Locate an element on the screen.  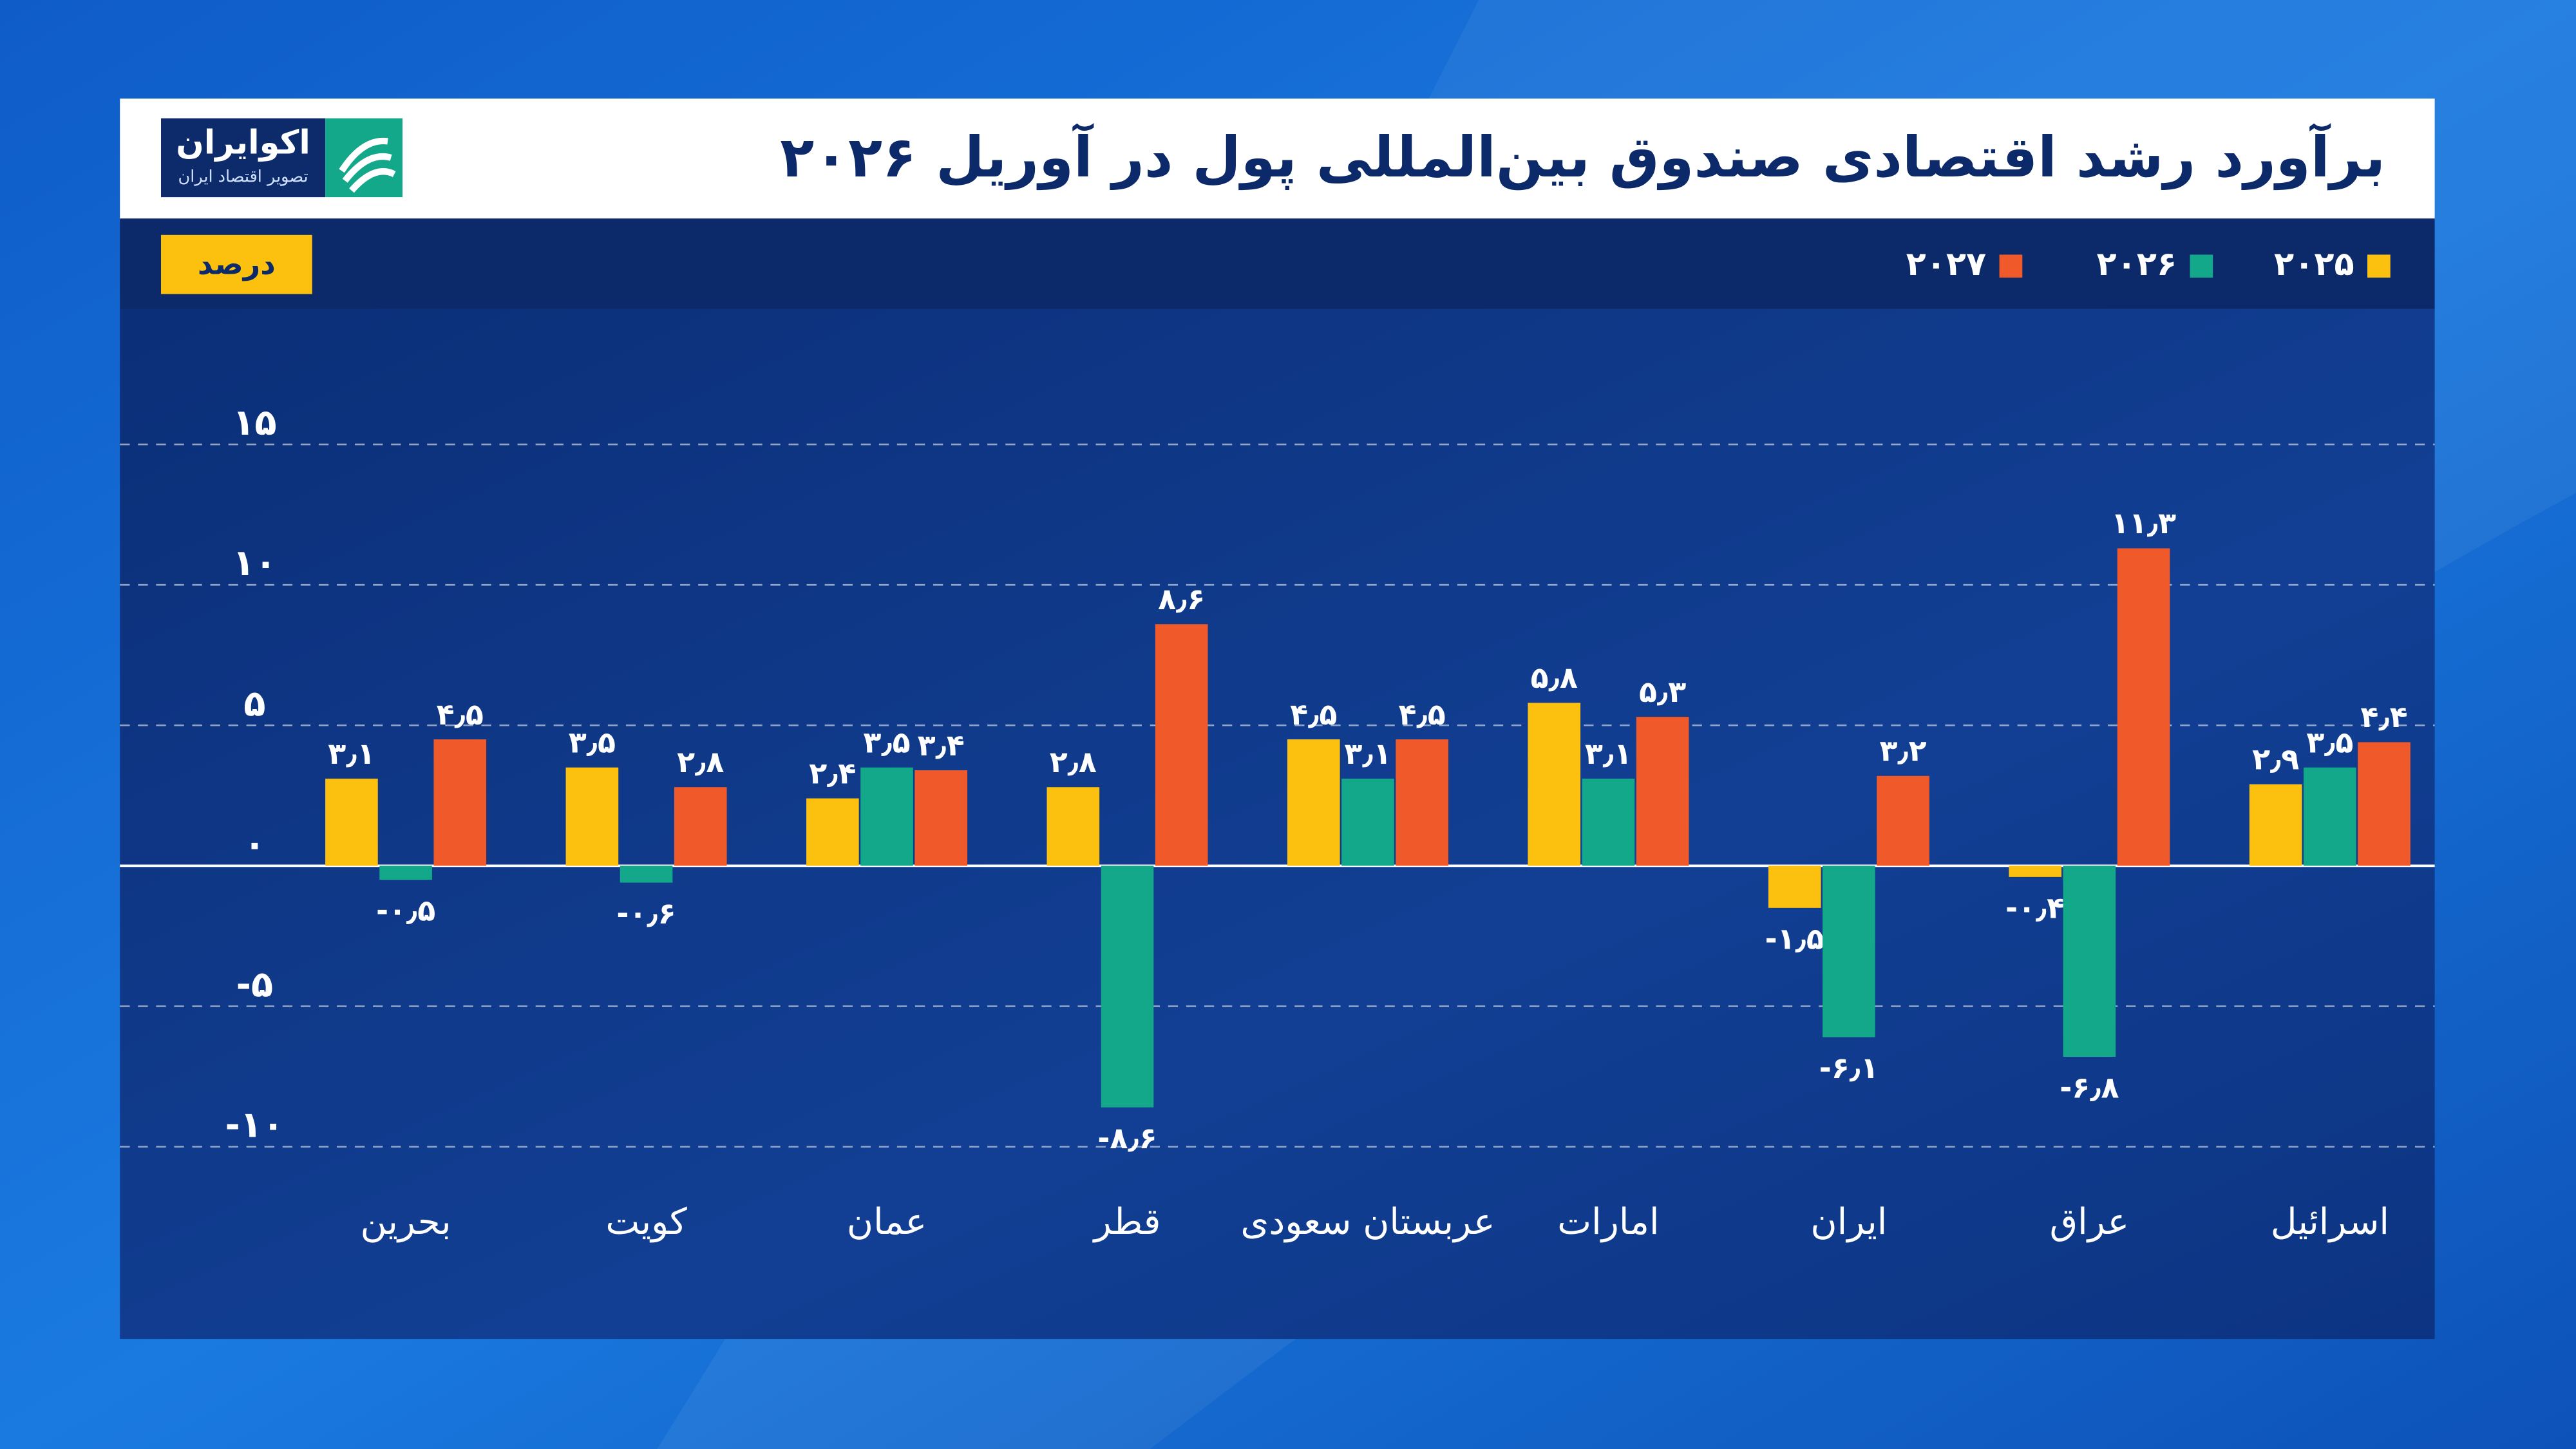
data-label: ۵٫۳ is located at coordinates (1663, 691).